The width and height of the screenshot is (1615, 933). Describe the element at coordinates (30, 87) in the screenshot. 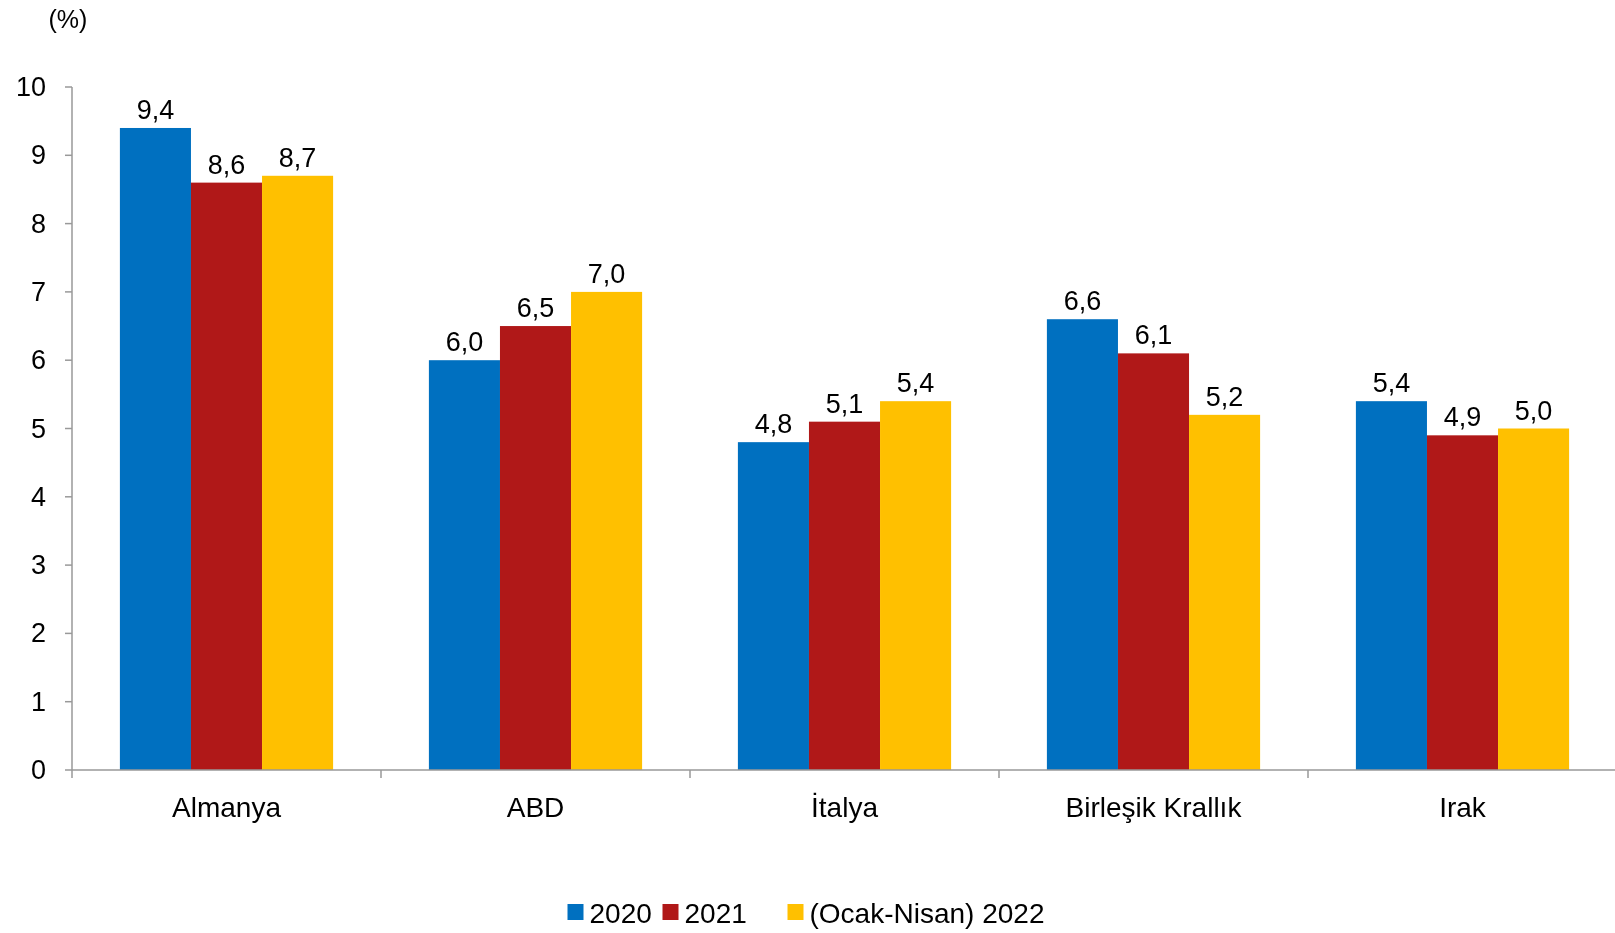

I see `y-tick-label: 10` at that location.